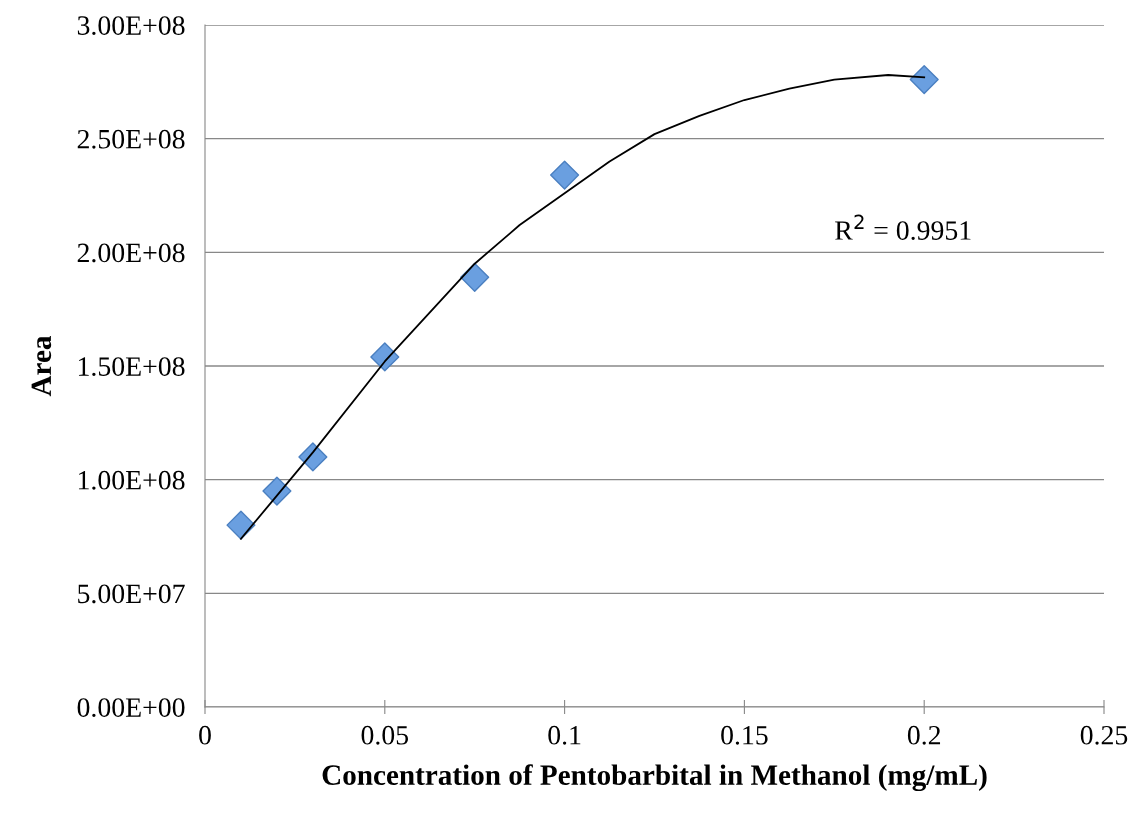  What do you see at coordinates (131, 253) in the screenshot?
I see `y-tick-label: 2.00E+08` at bounding box center [131, 253].